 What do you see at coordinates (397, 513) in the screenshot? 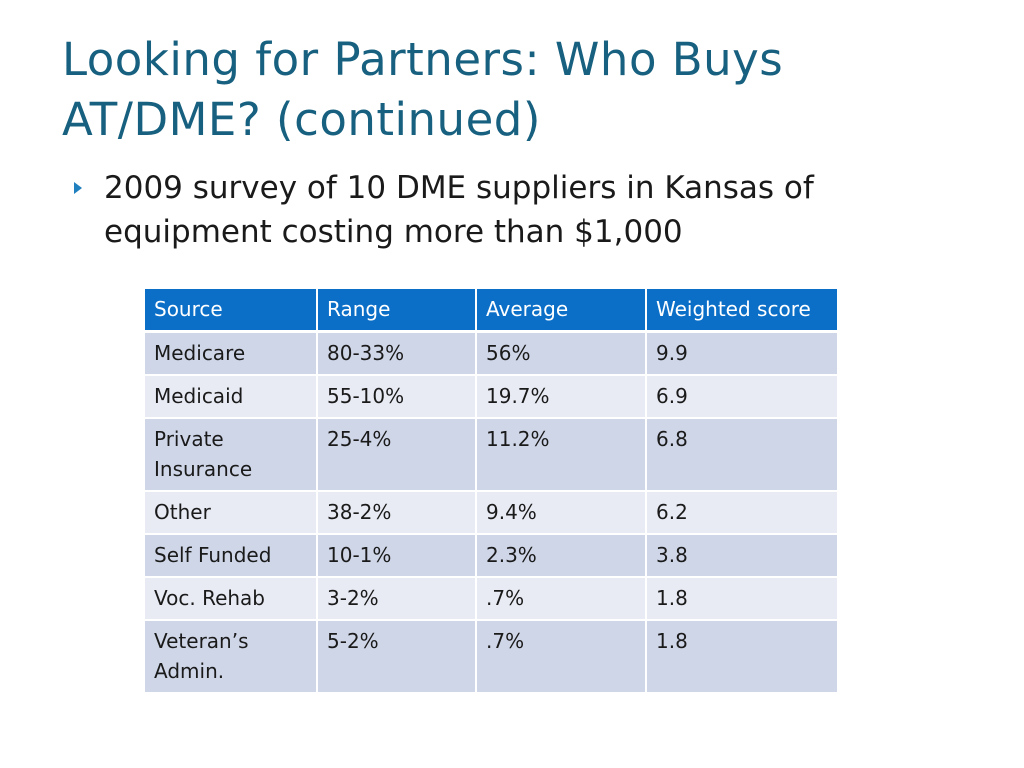
I see `cell-range: 38-2%` at bounding box center [397, 513].